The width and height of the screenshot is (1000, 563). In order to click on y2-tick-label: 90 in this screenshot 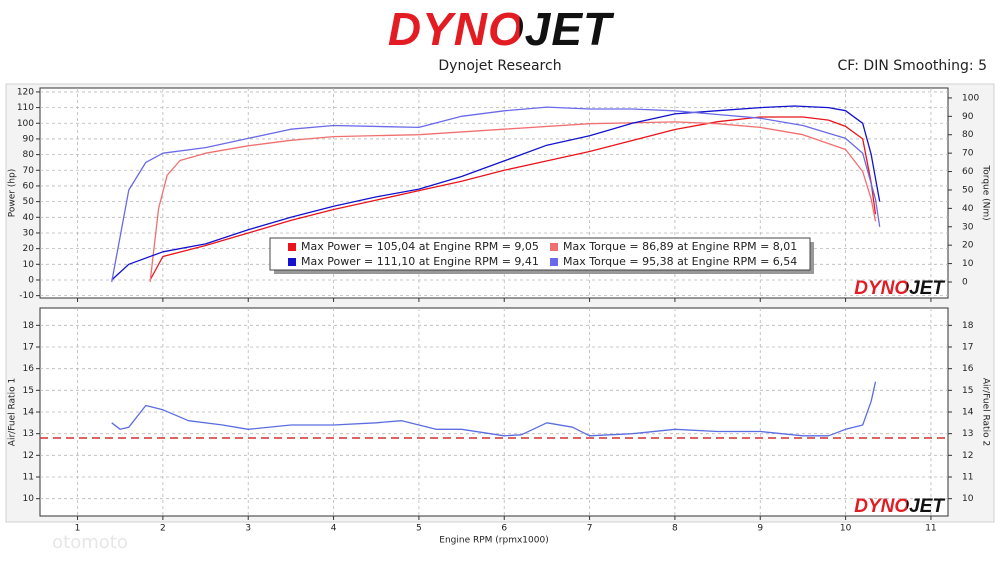, I will do `click(968, 117)`.